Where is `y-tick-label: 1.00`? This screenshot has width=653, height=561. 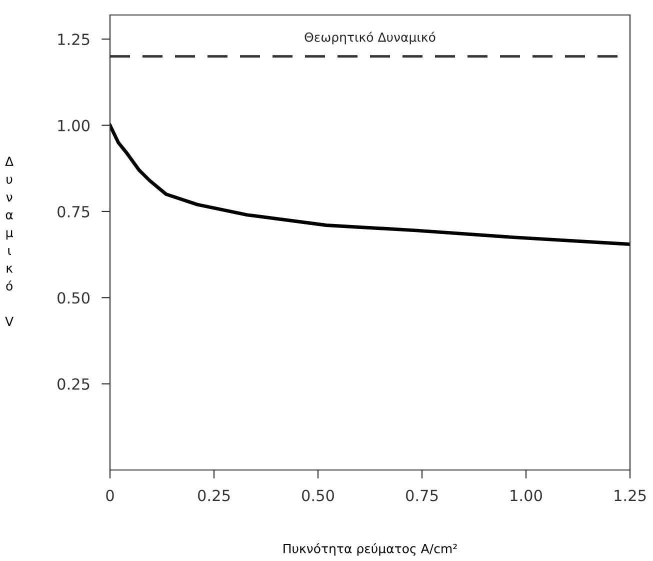 y-tick-label: 1.00 is located at coordinates (74, 126).